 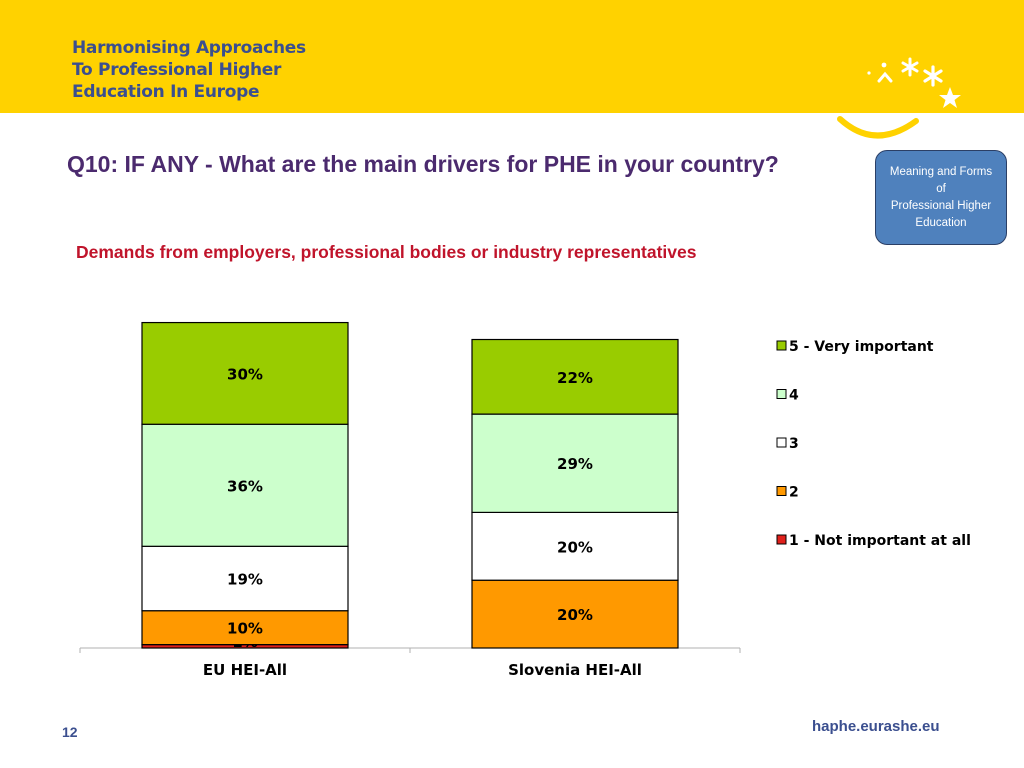 What do you see at coordinates (861, 347) in the screenshot?
I see `legend-label: 5 - Very important` at bounding box center [861, 347].